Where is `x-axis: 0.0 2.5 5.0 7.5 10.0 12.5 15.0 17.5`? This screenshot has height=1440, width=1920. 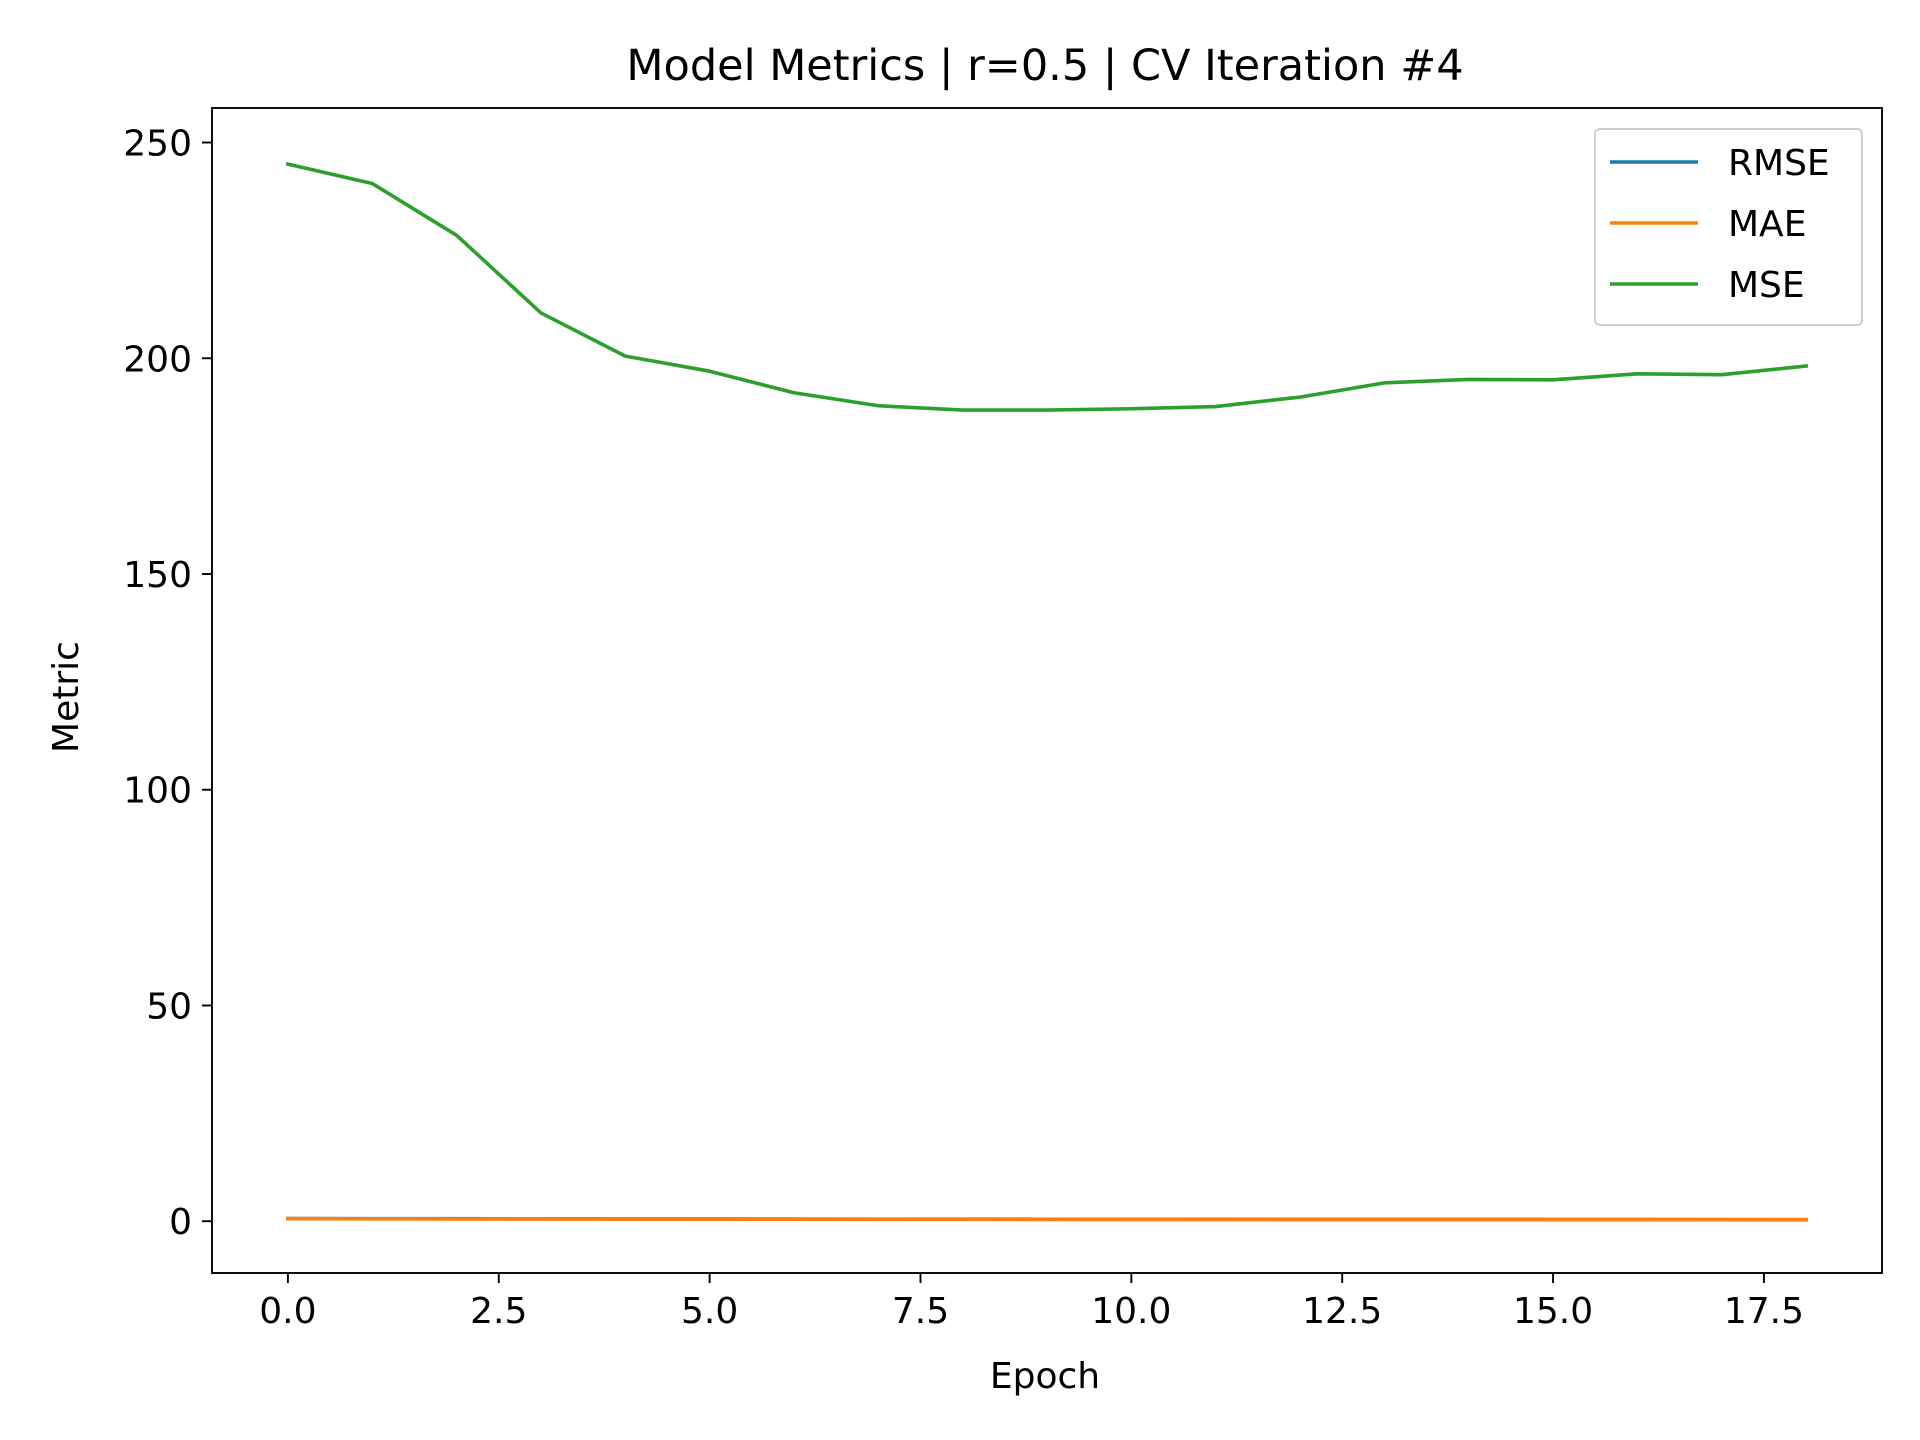
x-axis: 0.0 2.5 5.0 7.5 10.0 12.5 15.0 17.5 is located at coordinates (1031, 1302).